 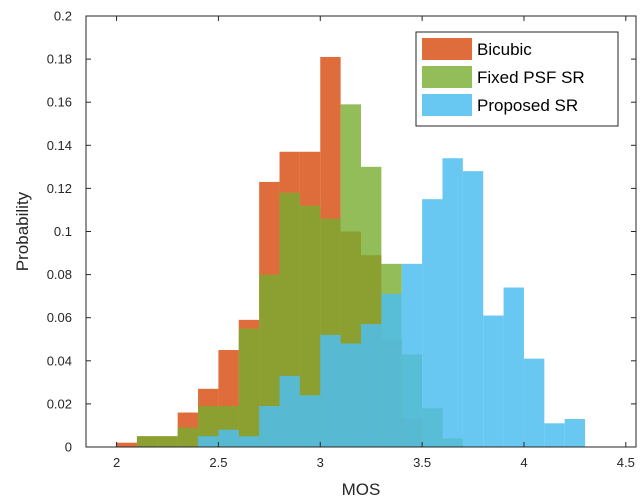 I want to click on y-tick-label: 0.2, so click(x=63, y=16).